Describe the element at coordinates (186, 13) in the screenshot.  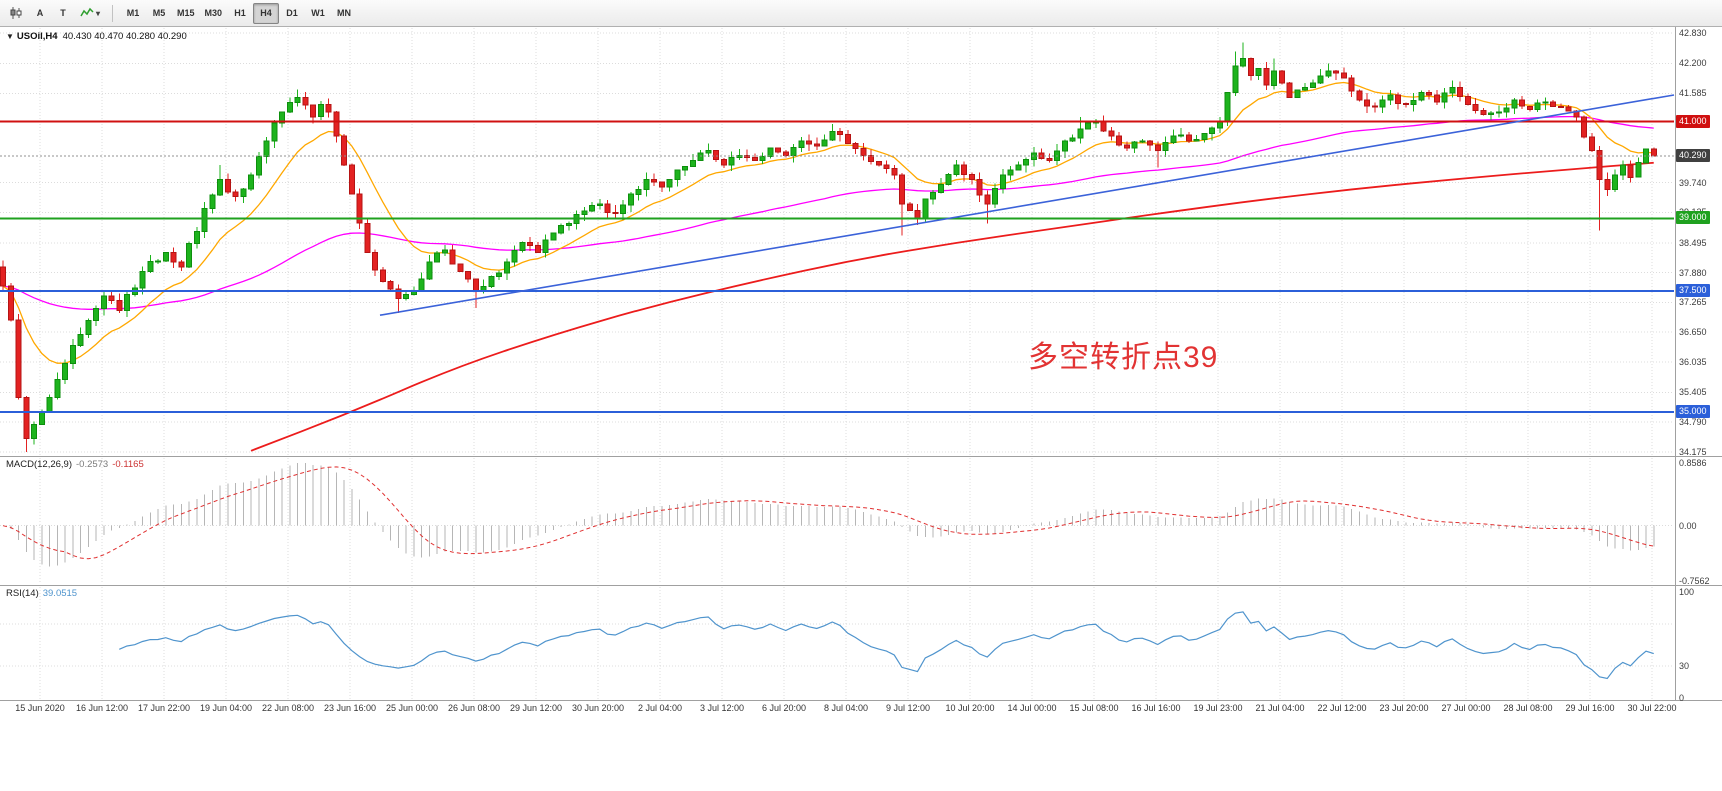
I see `timeframe-button-m15: M15` at that location.